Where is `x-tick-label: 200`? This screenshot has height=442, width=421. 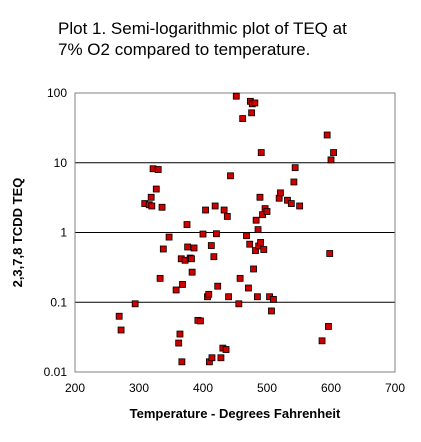 x-tick-label: 200 is located at coordinates (75, 388).